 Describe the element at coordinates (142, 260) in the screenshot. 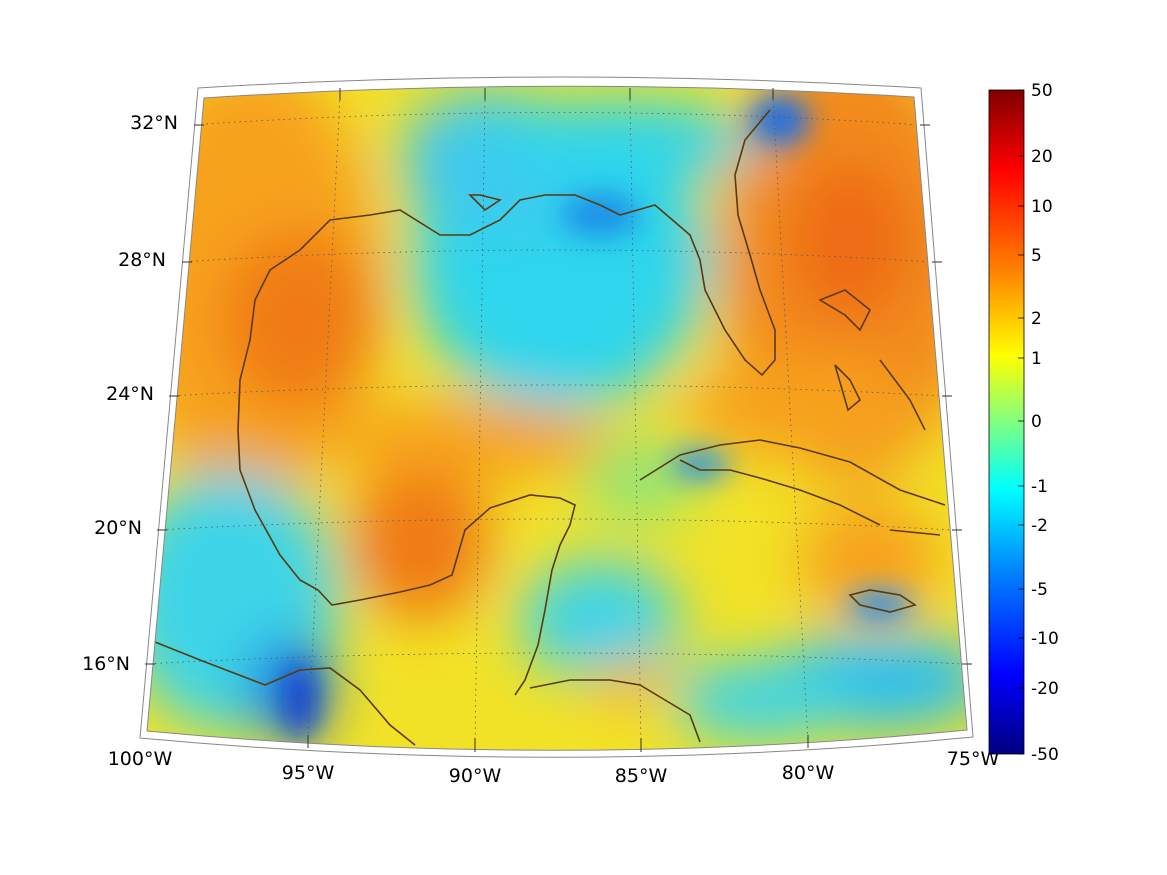

I see `lat-label-28n: 28°N` at that location.